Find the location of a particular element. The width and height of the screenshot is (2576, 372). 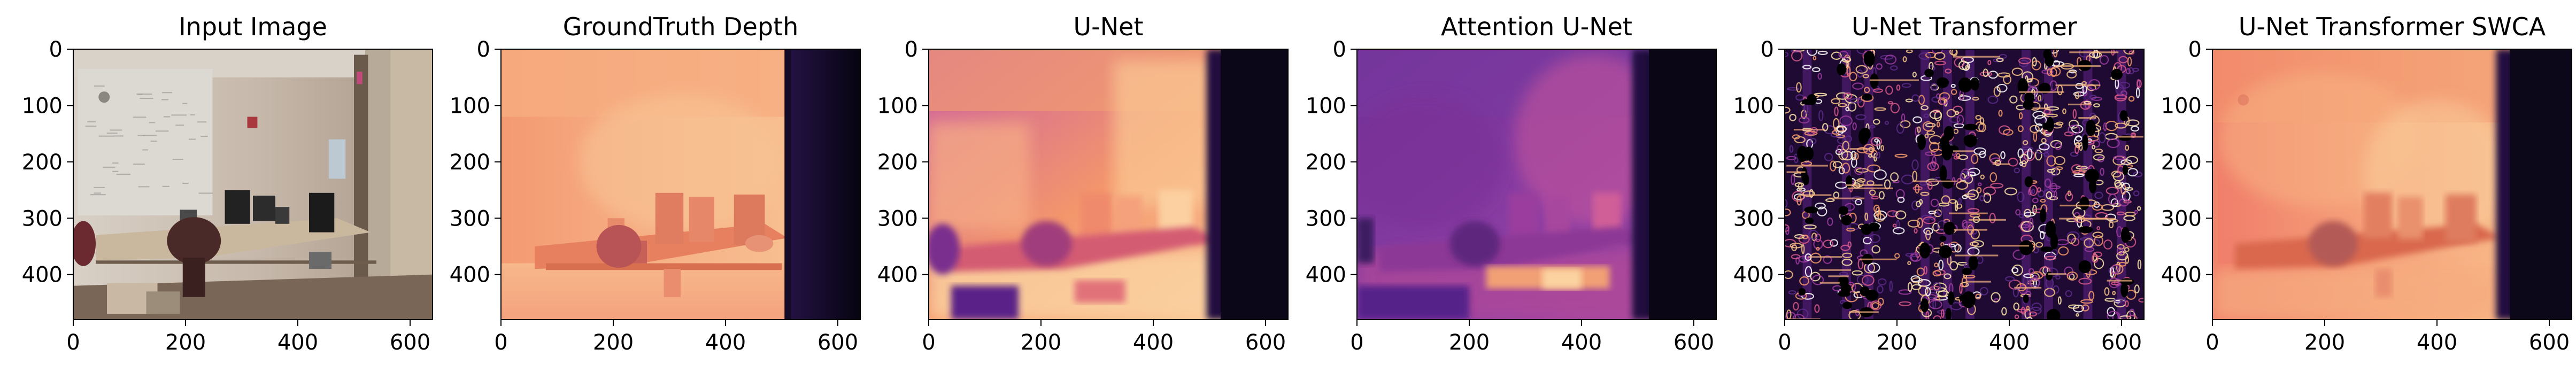

panel-u-net: U-Net 0 200 400 600 0 100 200 300 400 is located at coordinates (1083, 183).